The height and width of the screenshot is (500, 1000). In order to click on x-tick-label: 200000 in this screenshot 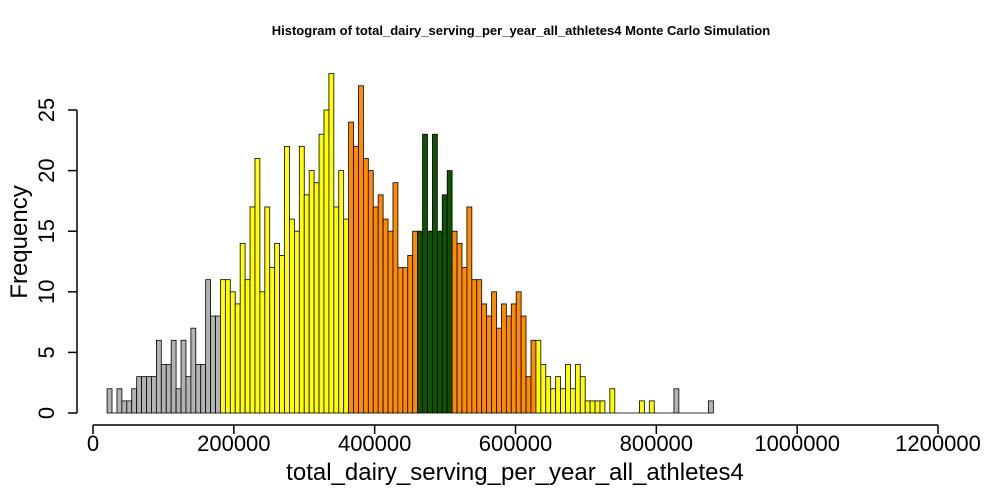, I will do `click(233, 443)`.